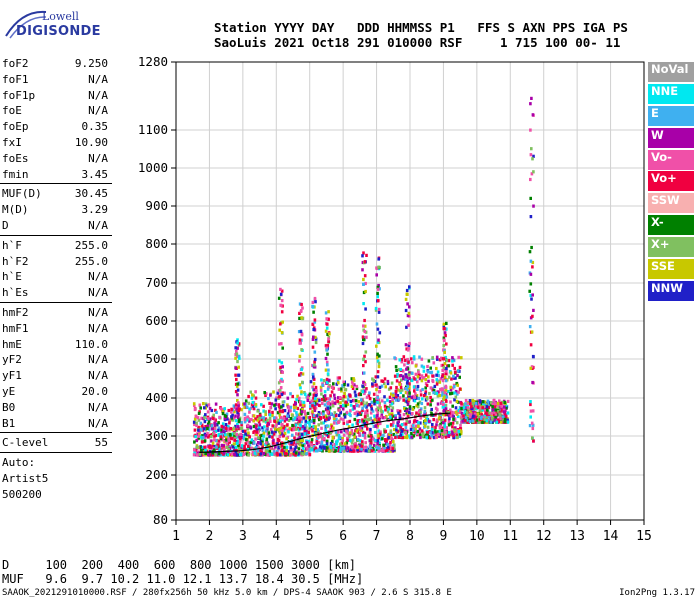 The width and height of the screenshot is (700, 600). Describe the element at coordinates (98, 360) in the screenshot. I see `param-value: N/A` at that location.